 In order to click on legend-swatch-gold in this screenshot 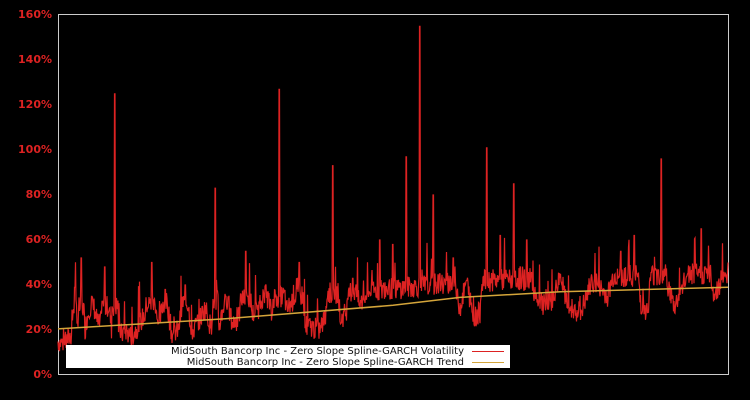, I will do `click(488, 362)`.